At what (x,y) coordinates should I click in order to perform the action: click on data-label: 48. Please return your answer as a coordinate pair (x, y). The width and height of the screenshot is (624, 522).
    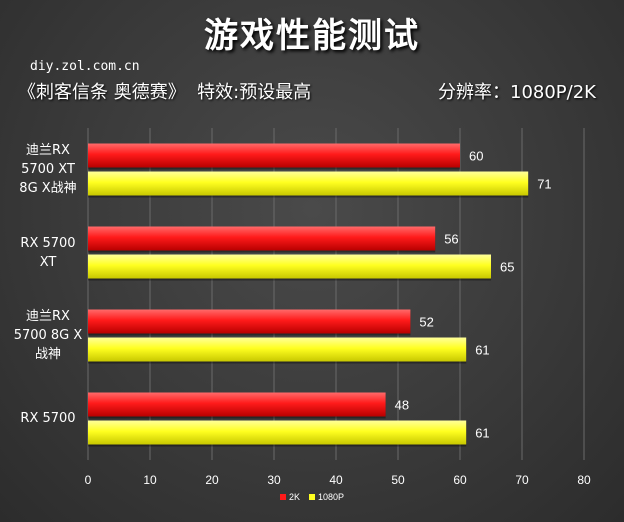
    Looking at the image, I should click on (402, 405).